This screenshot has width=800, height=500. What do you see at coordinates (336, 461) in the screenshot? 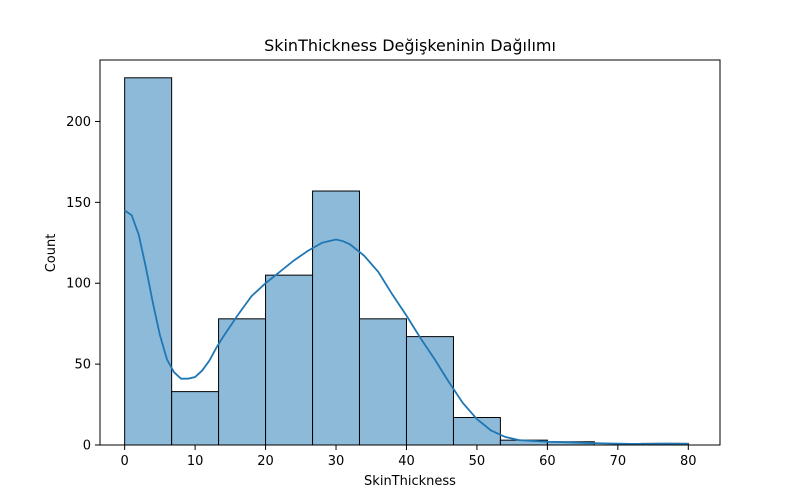
I see `x-tick-label: 30` at bounding box center [336, 461].